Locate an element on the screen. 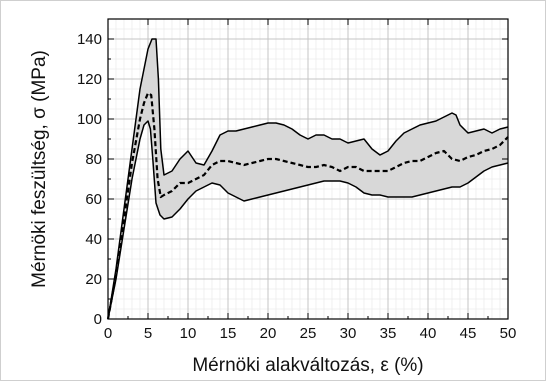 Image resolution: width=546 pixels, height=382 pixels. y-tick-label: 60 is located at coordinates (93, 199).